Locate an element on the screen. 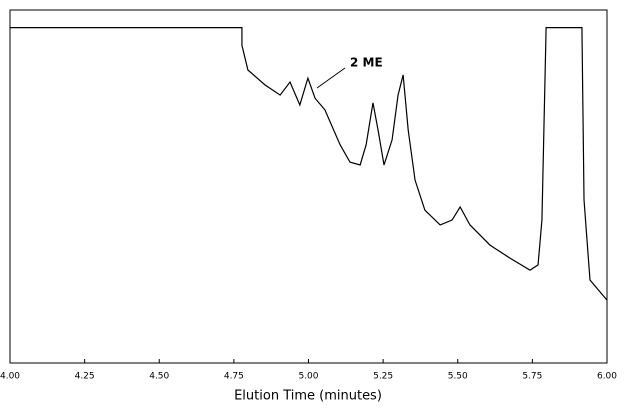 The height and width of the screenshot is (410, 626). x-tick-label: 4.00 is located at coordinates (10, 377).